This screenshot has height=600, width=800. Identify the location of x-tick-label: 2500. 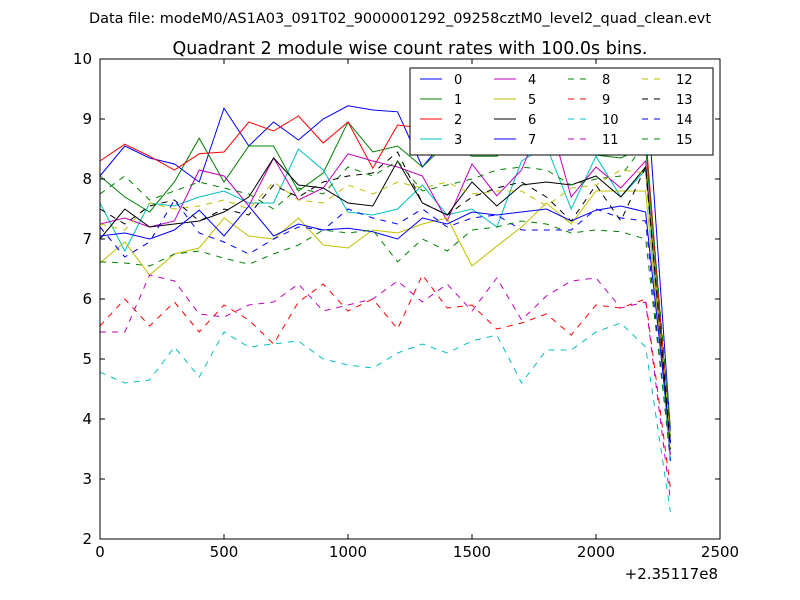
(720, 552).